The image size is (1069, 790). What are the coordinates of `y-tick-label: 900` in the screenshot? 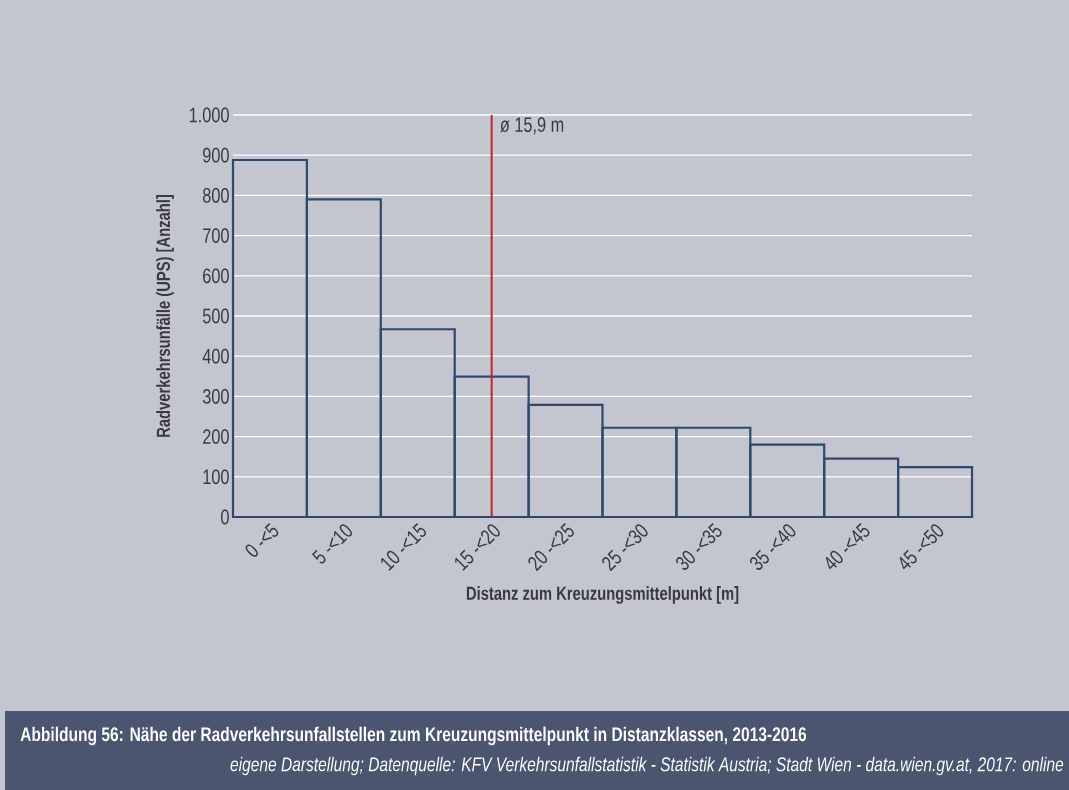 It's located at (216, 155).